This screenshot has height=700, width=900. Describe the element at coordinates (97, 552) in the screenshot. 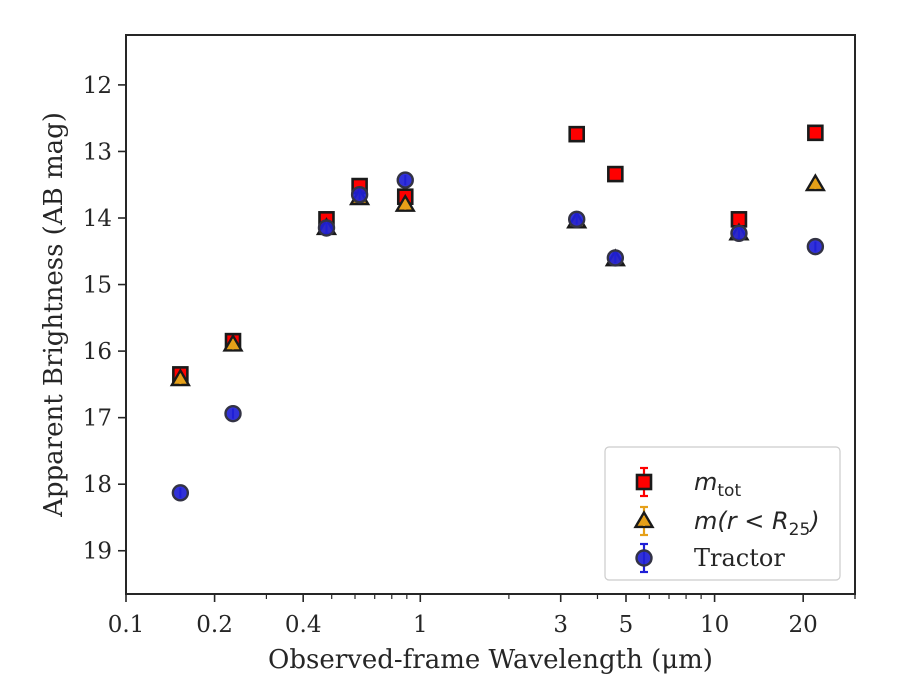

I see `y-tick-label: 19` at that location.